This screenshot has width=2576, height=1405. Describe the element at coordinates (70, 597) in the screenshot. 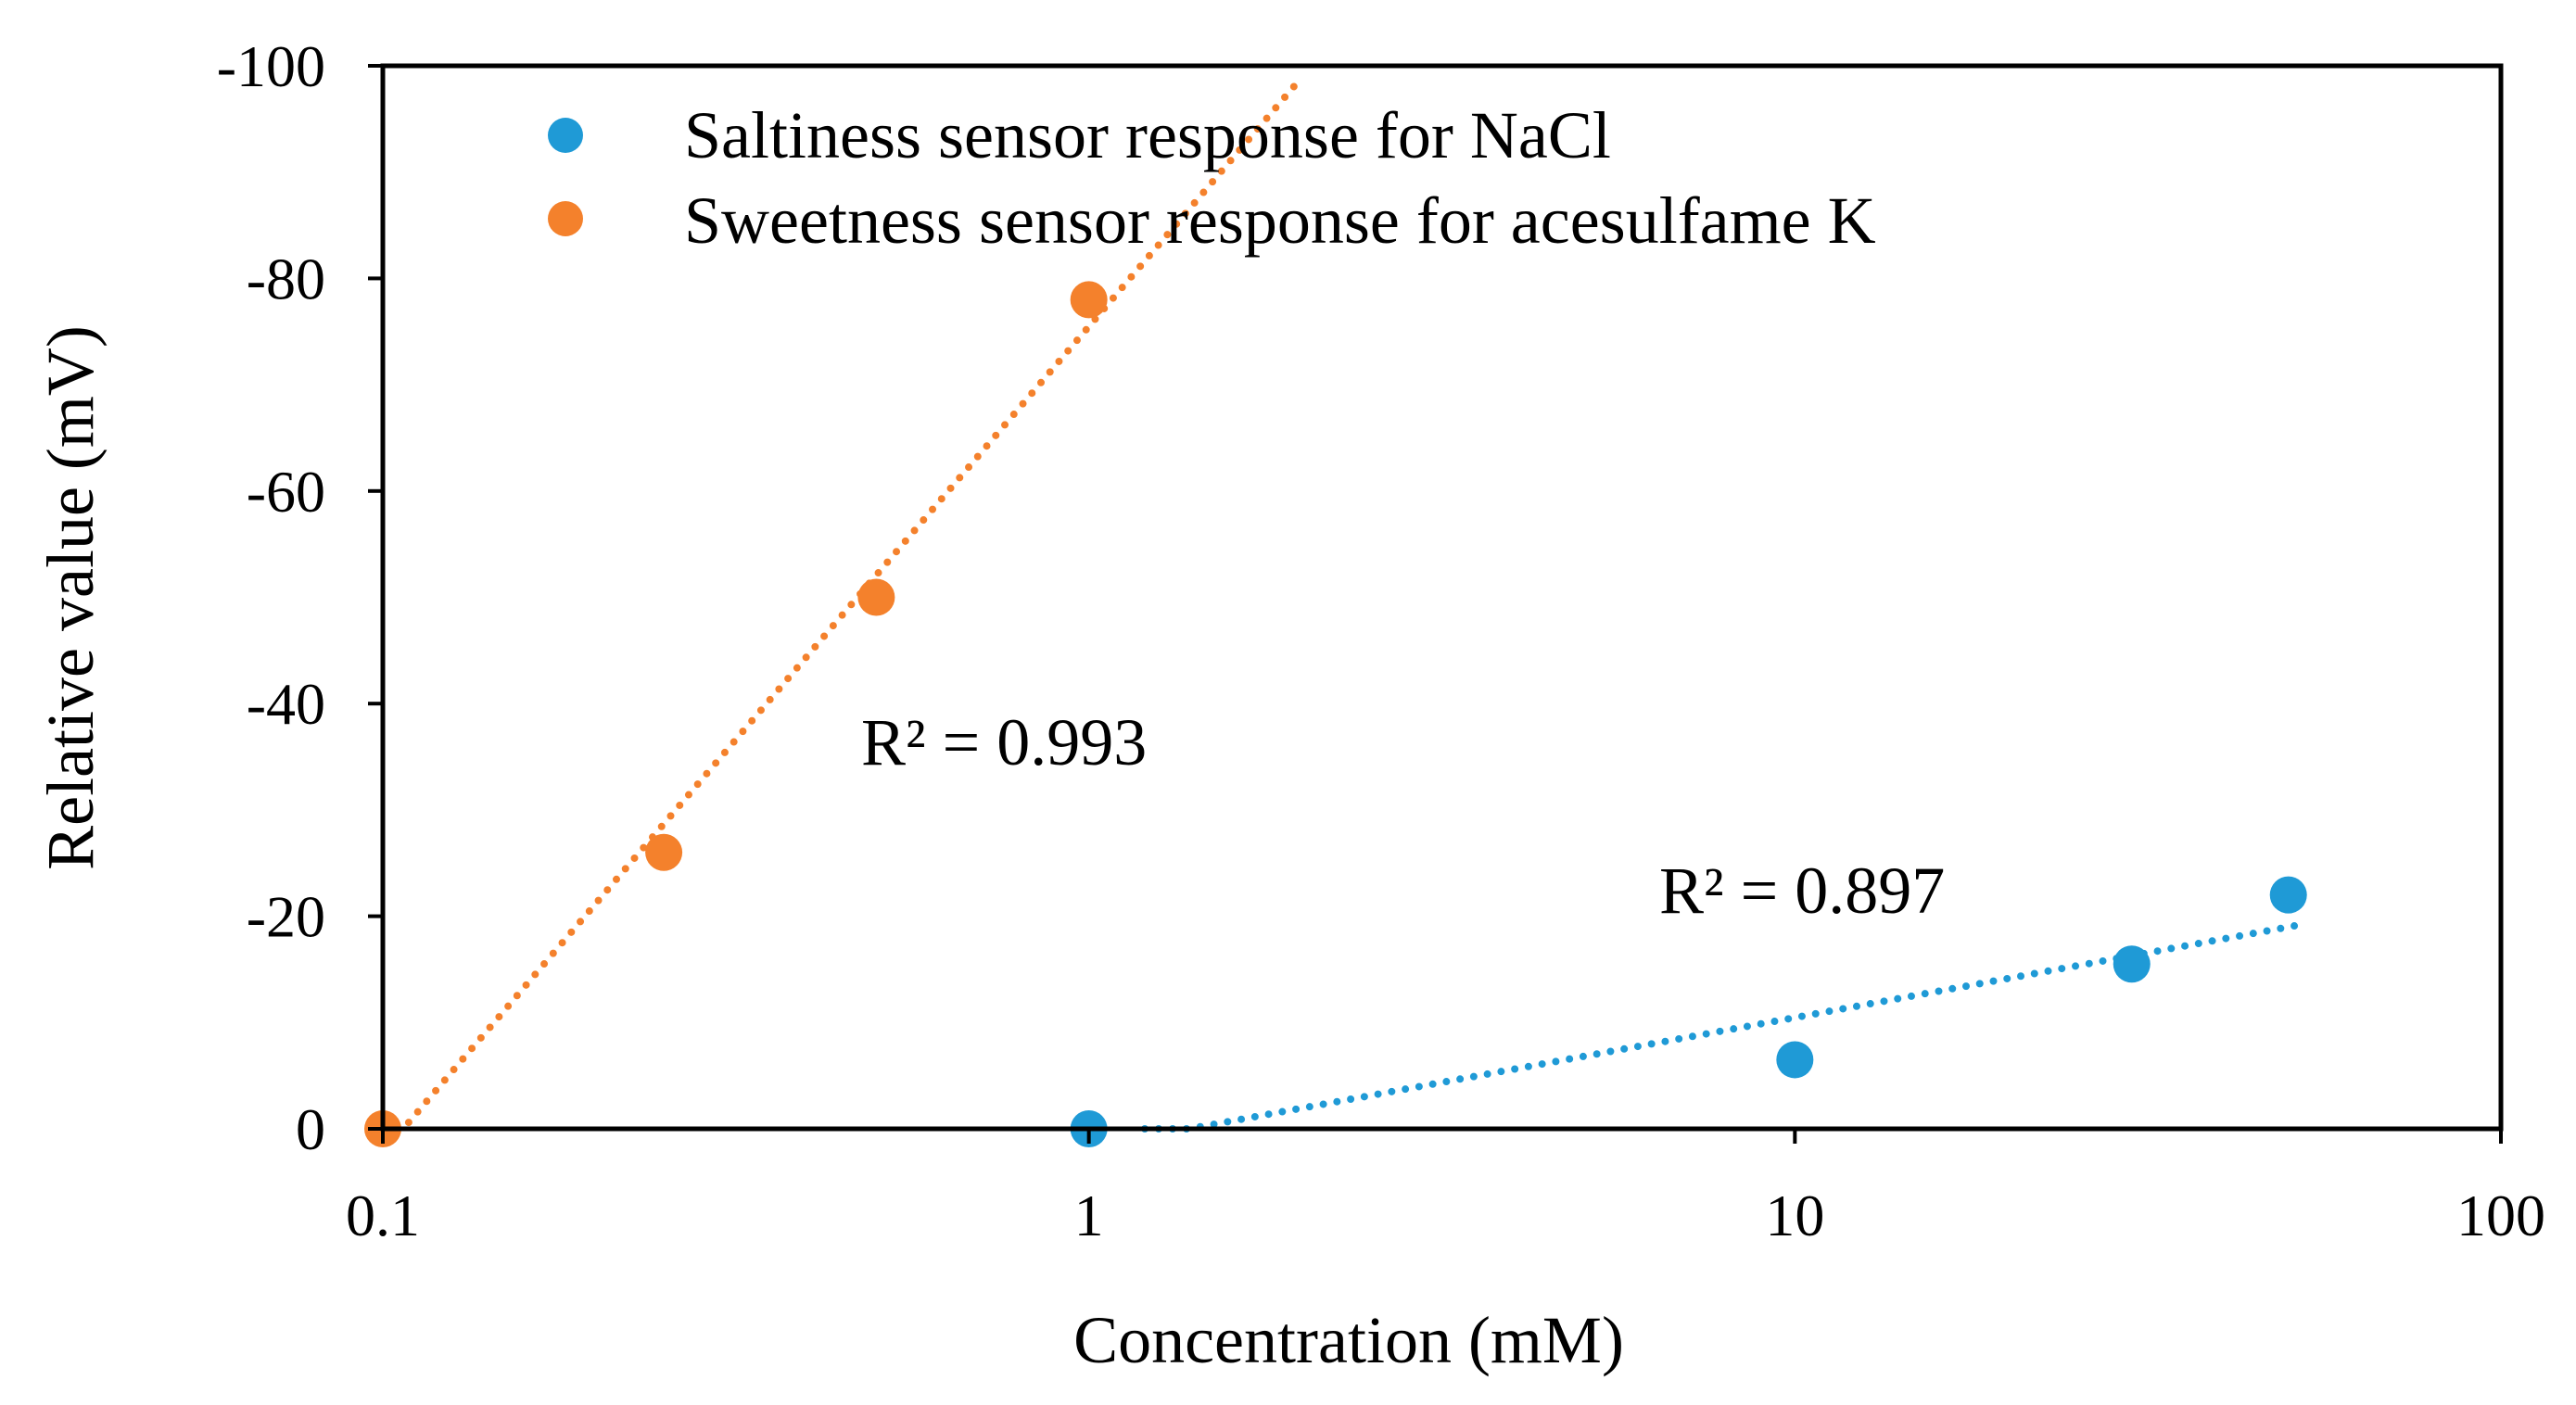

I see `y-axis-title: Relative value (mV)` at that location.